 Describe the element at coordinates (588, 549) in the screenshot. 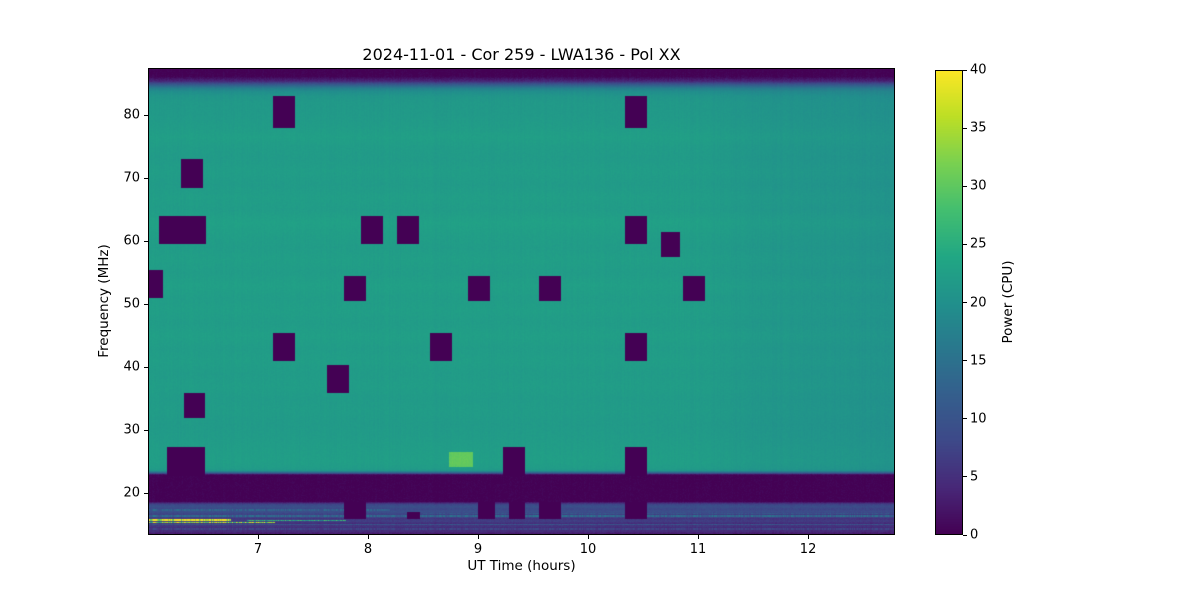

I see `x-tick-label: 10` at that location.